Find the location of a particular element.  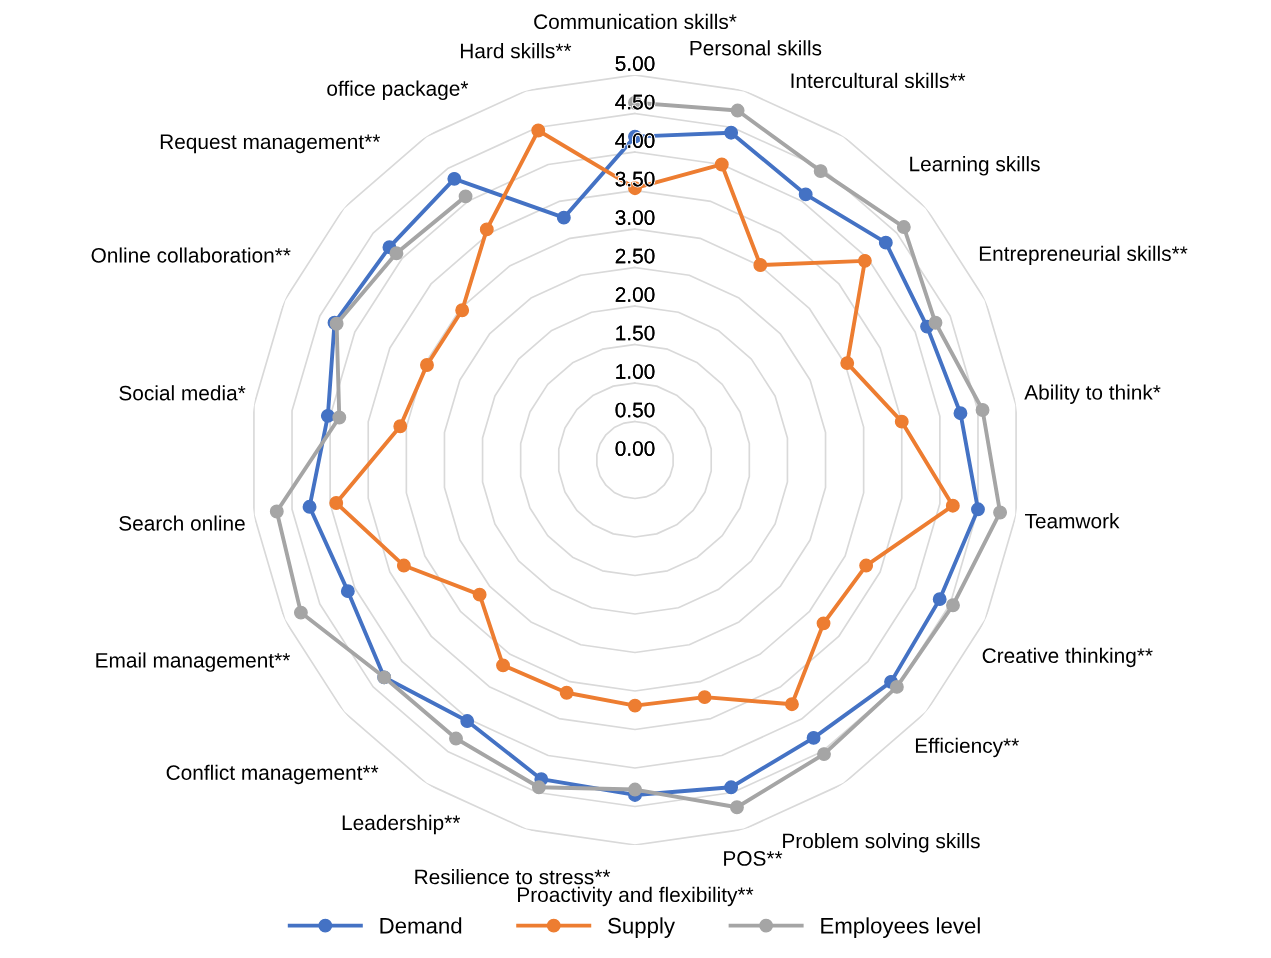

y-tick-label: 0.50 is located at coordinates (635, 410).